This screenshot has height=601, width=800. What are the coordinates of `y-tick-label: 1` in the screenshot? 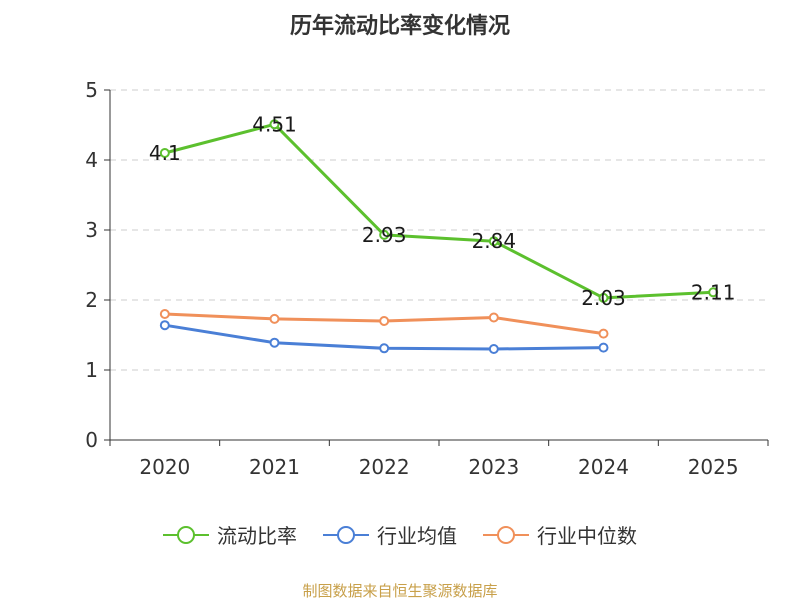 It's located at (91, 370).